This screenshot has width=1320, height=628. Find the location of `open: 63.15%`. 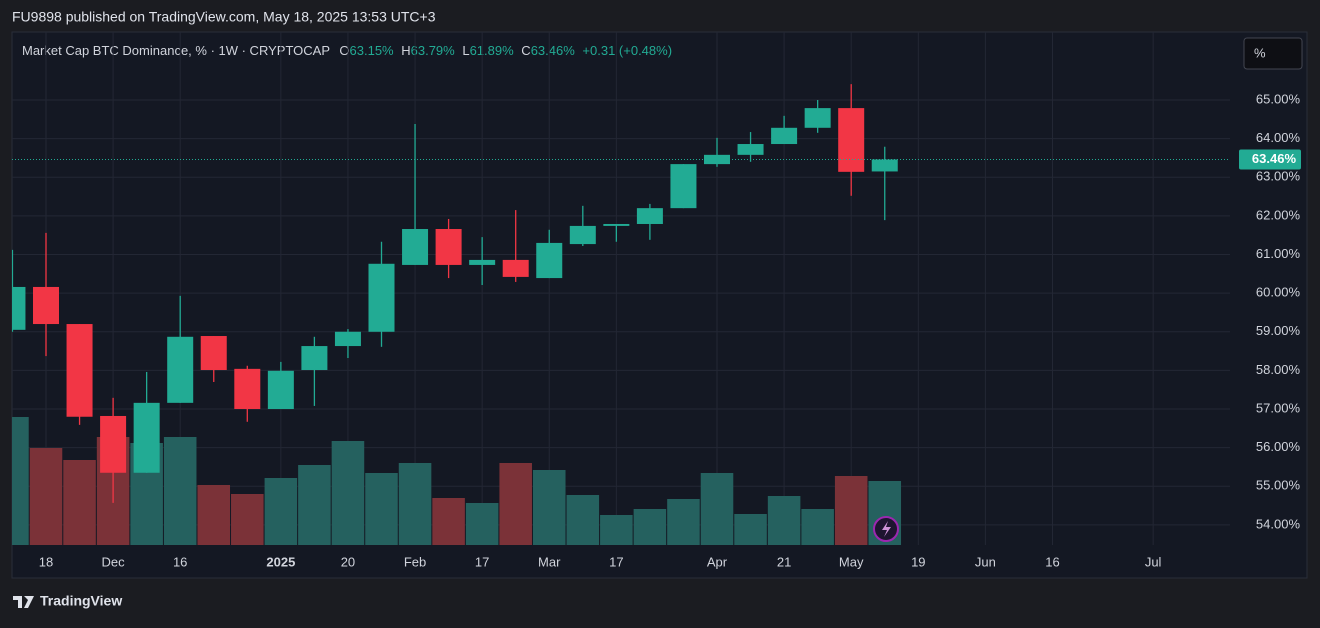

open: 63.15% is located at coordinates (372, 50).